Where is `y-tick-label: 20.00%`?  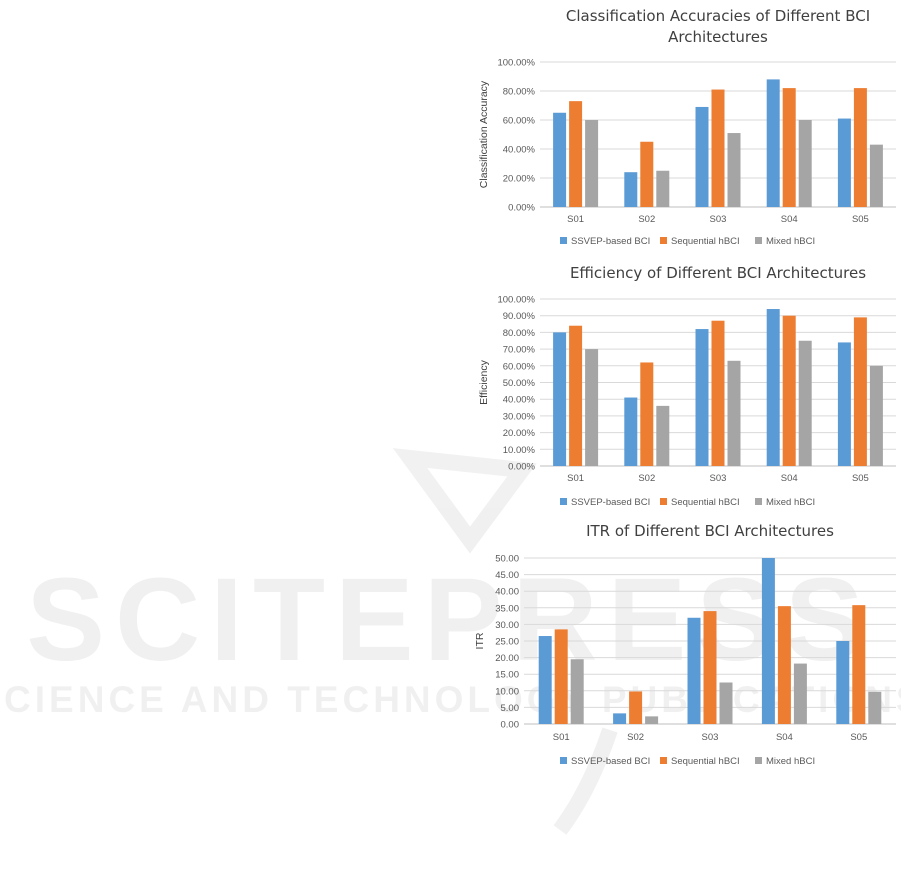
y-tick-label: 20.00% is located at coordinates (519, 433).